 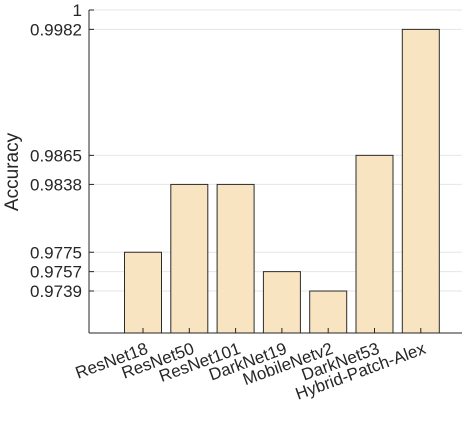 What do you see at coordinates (420, 181) in the screenshot?
I see `bar-hybrid-patch-alex` at bounding box center [420, 181].